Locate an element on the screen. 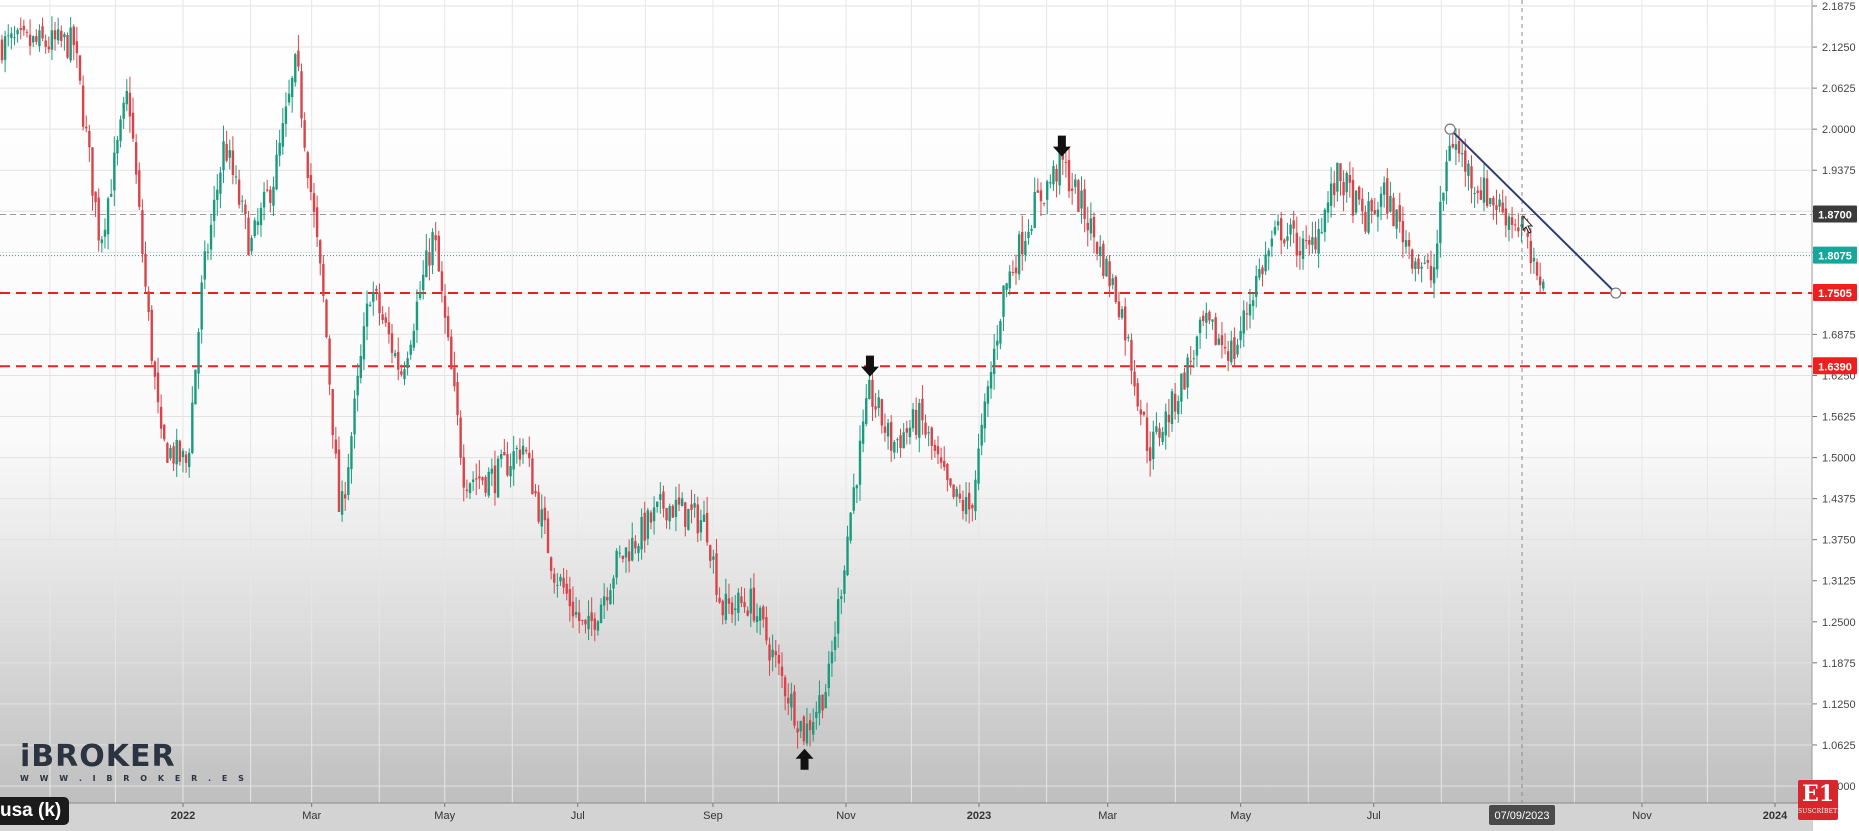  x-tick-label: 2023 is located at coordinates (979, 816).